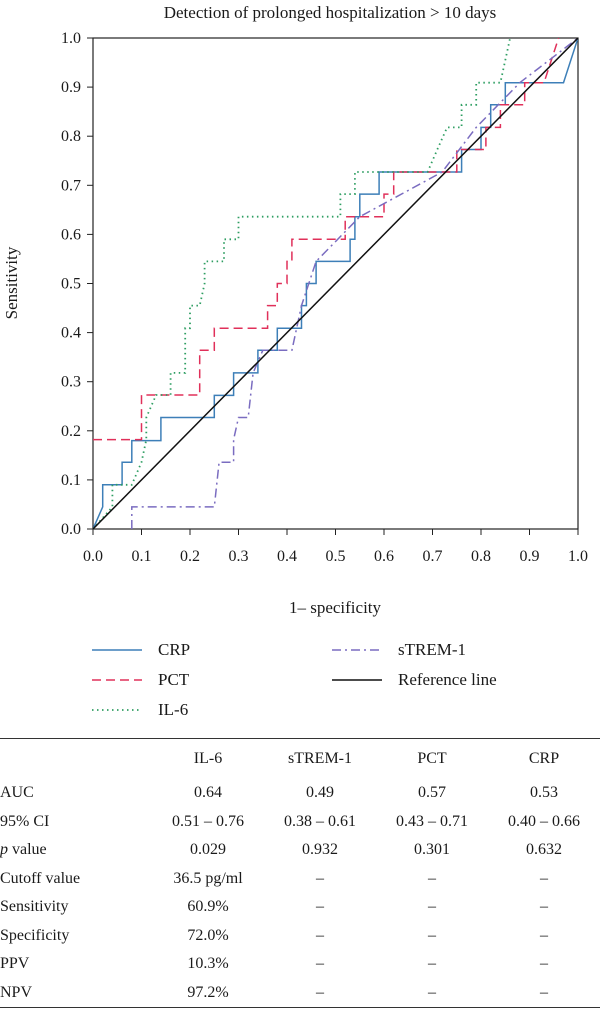 This screenshot has height=1022, width=600. What do you see at coordinates (17, 793) in the screenshot?
I see `table-row-label-text: AUC` at bounding box center [17, 793].